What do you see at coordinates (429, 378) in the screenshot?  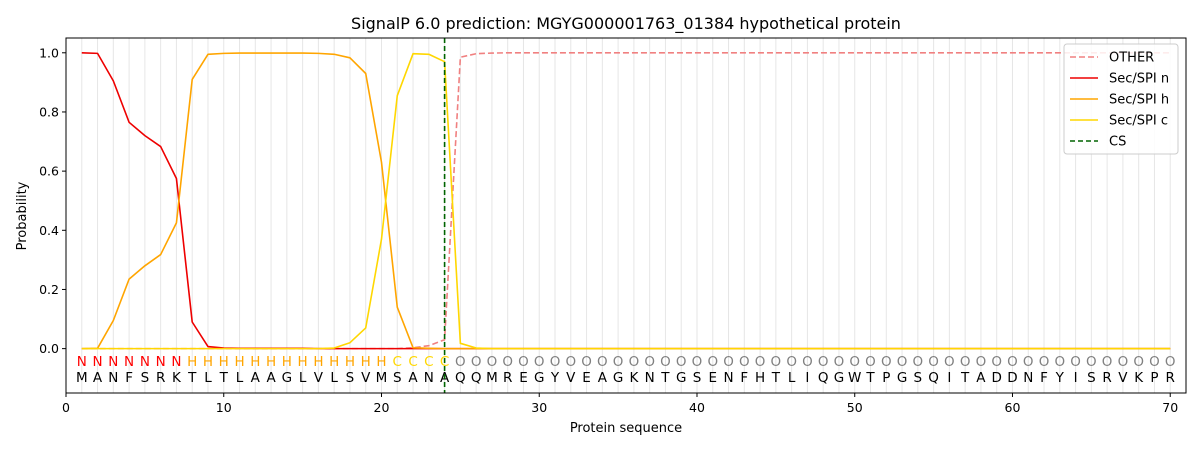 I see `residue-label: N` at bounding box center [429, 378].